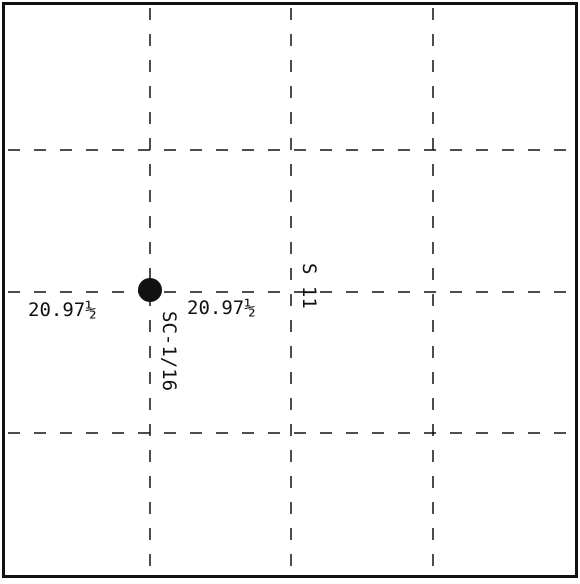 The width and height of the screenshot is (580, 584). What do you see at coordinates (150, 290) in the screenshot?
I see `marker-dot` at bounding box center [150, 290].